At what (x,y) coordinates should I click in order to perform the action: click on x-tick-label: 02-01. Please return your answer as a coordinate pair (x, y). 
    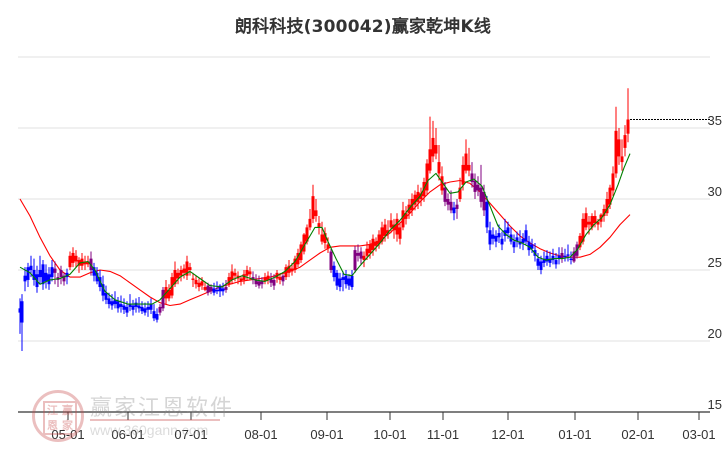
    Looking at the image, I should click on (637, 434).